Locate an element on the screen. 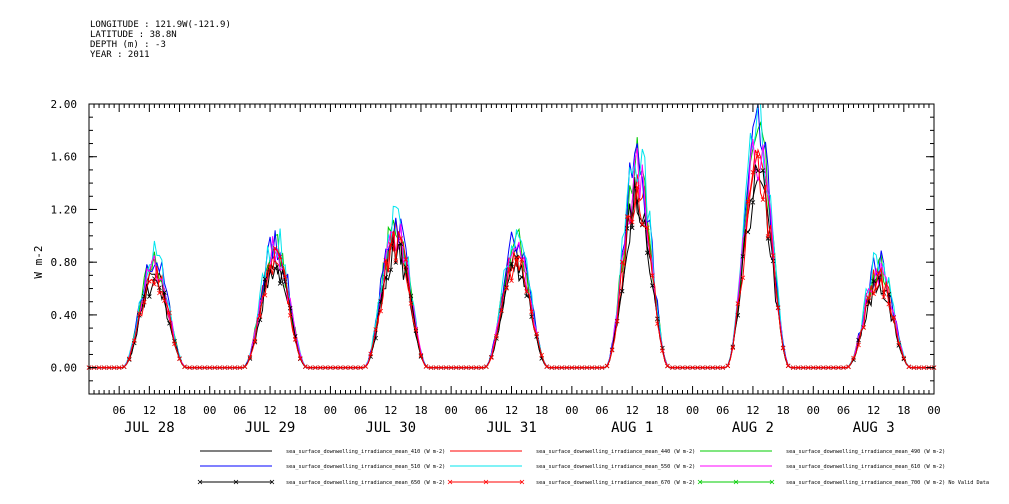  latitude-text: LATITUDE : 38.8N is located at coordinates (133, 35).